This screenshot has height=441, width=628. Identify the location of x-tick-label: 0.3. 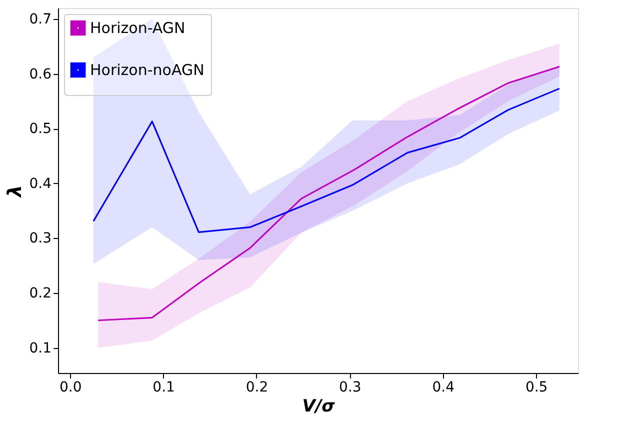
(350, 388).